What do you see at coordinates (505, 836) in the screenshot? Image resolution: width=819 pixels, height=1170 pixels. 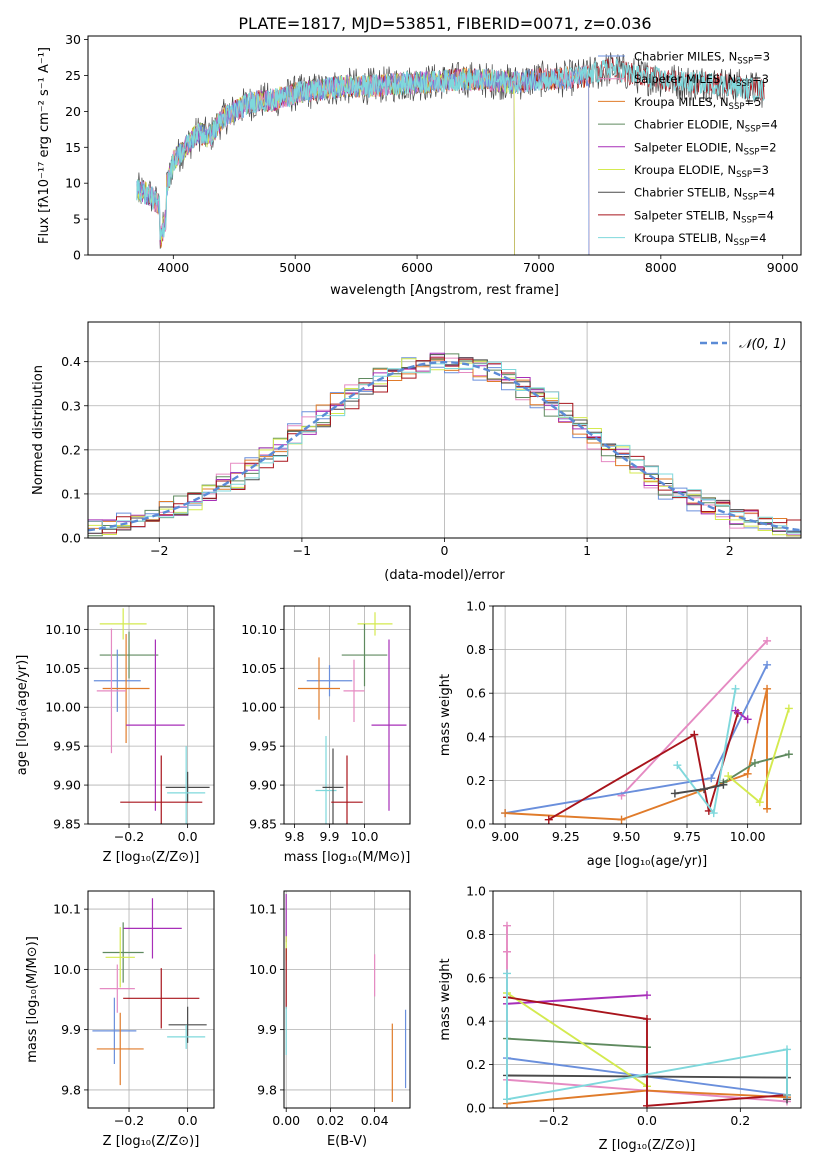 I see `x-tick-label: 9.00` at bounding box center [505, 836].